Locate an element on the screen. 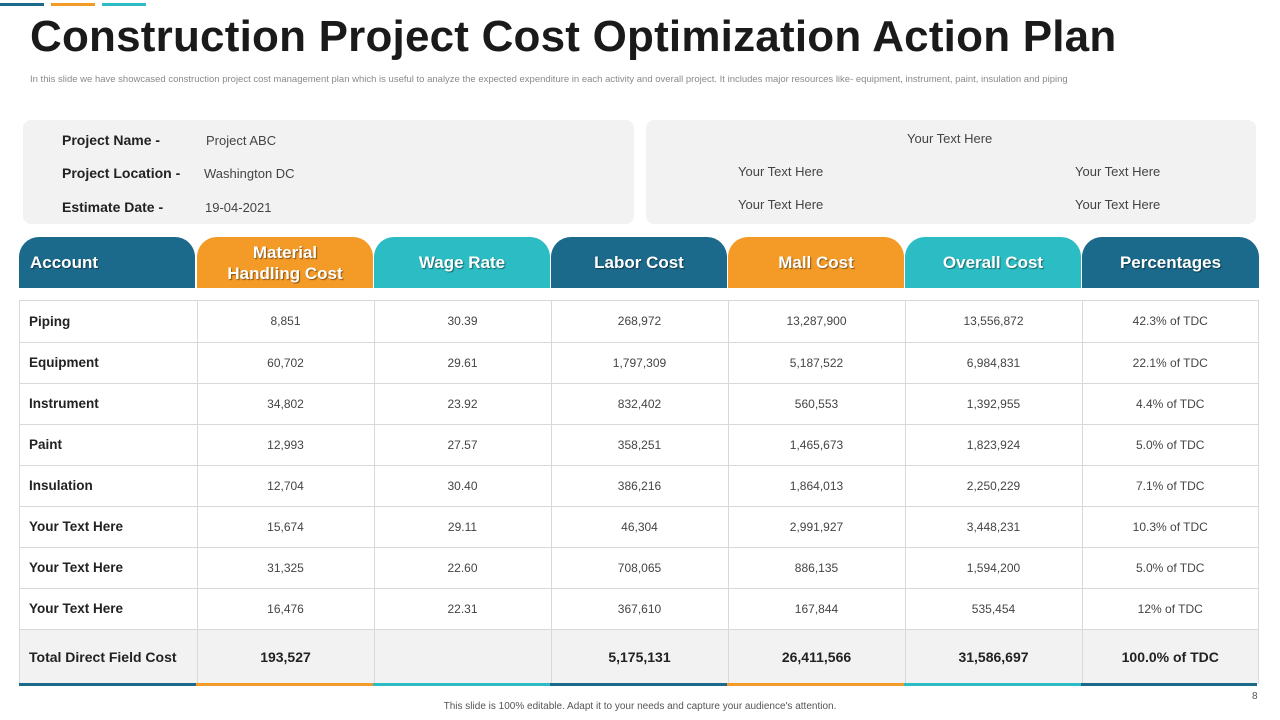 The height and width of the screenshot is (720, 1280). cell-wage-rate: 22.60 is located at coordinates (463, 568).